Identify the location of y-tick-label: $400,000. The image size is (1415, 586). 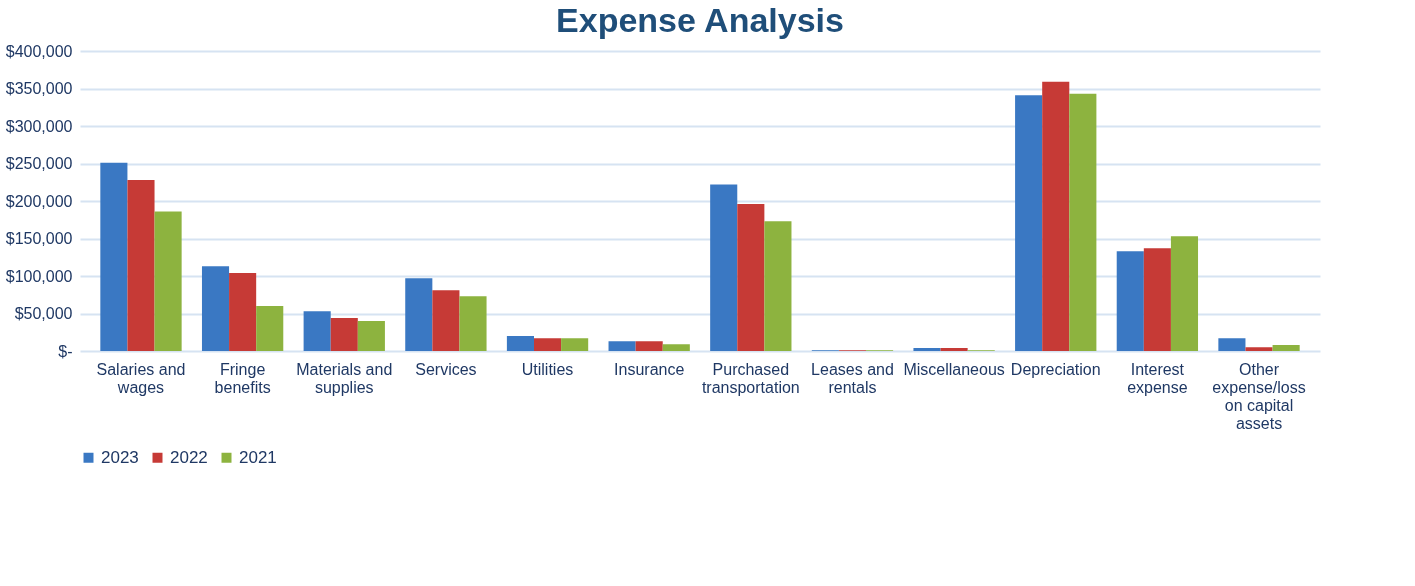
(39, 51).